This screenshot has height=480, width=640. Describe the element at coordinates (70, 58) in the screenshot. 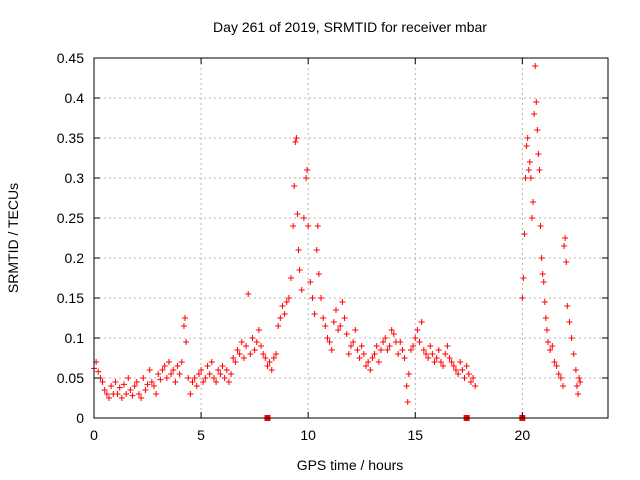

I see `y-tick-label: 0.45` at that location.